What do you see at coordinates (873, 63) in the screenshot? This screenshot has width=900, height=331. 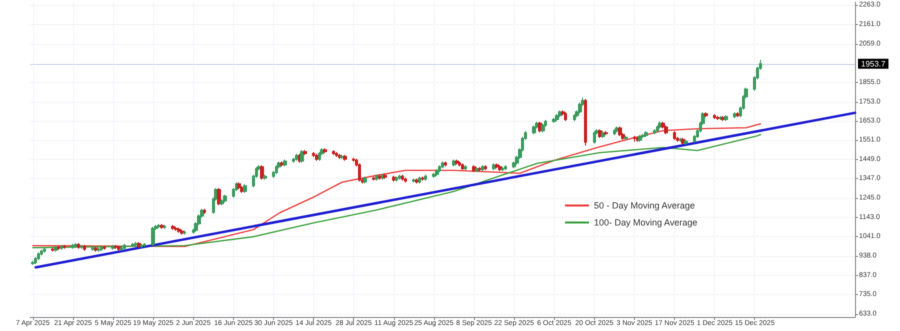 I see `ref-line-label: 1953.7` at bounding box center [873, 63].